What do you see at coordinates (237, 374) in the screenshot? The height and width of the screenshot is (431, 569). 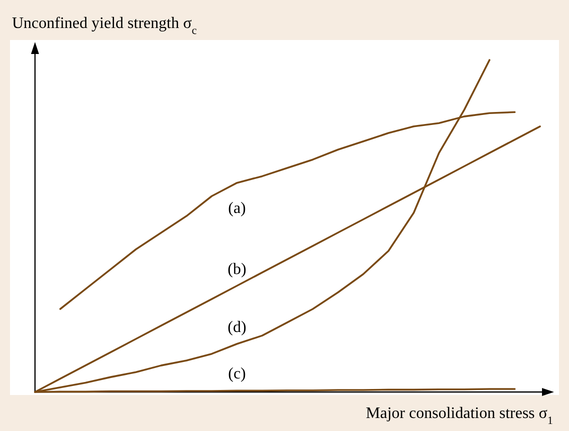 I see `series-label: (c)` at bounding box center [237, 374].